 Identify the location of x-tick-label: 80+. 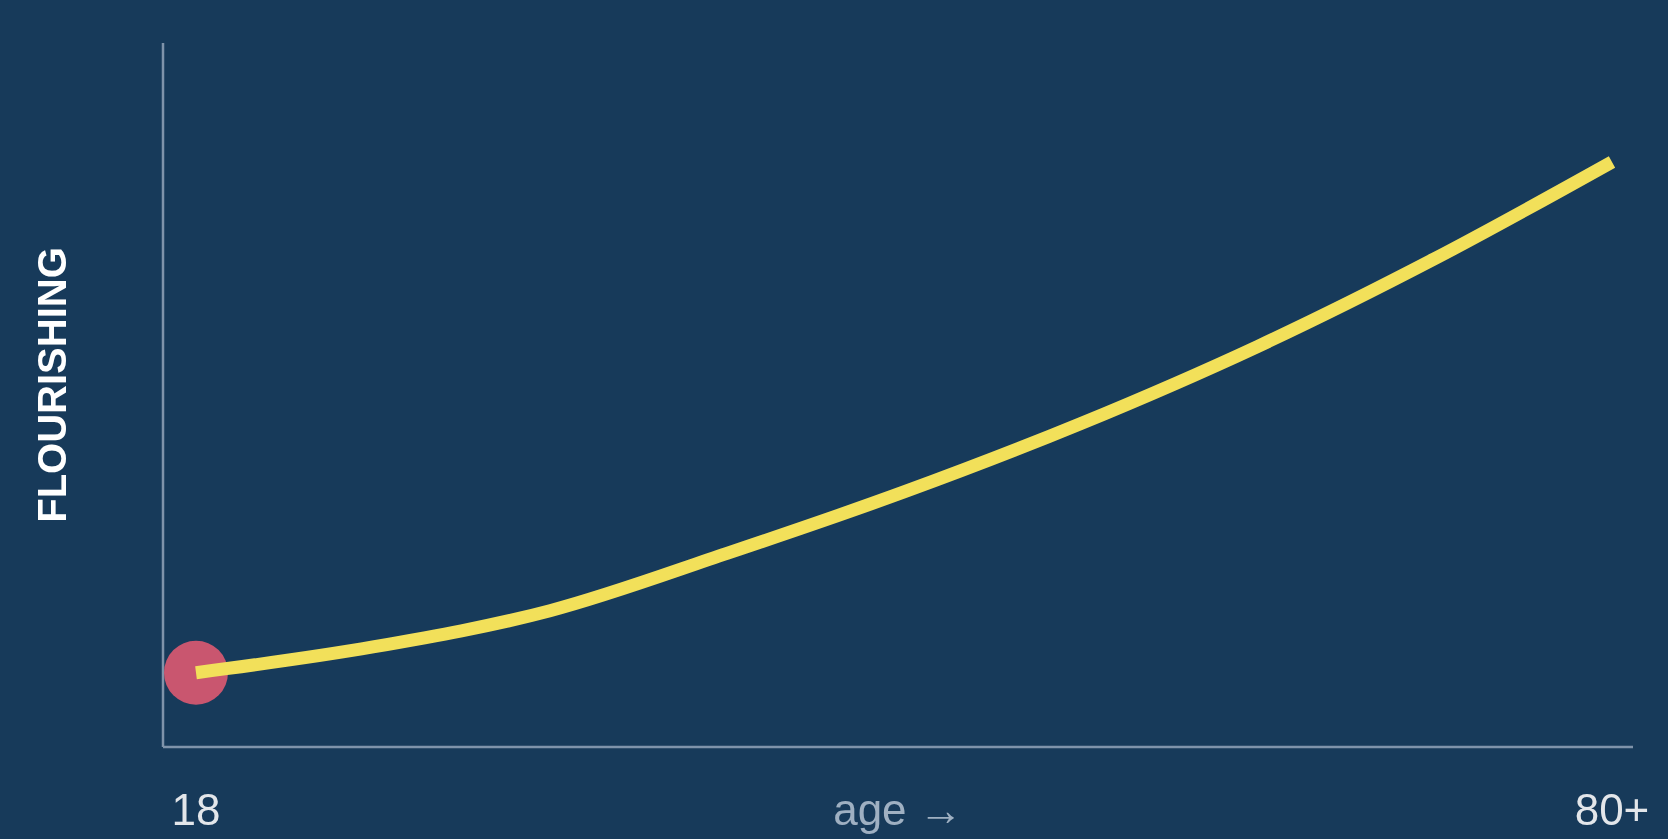
(1612, 809).